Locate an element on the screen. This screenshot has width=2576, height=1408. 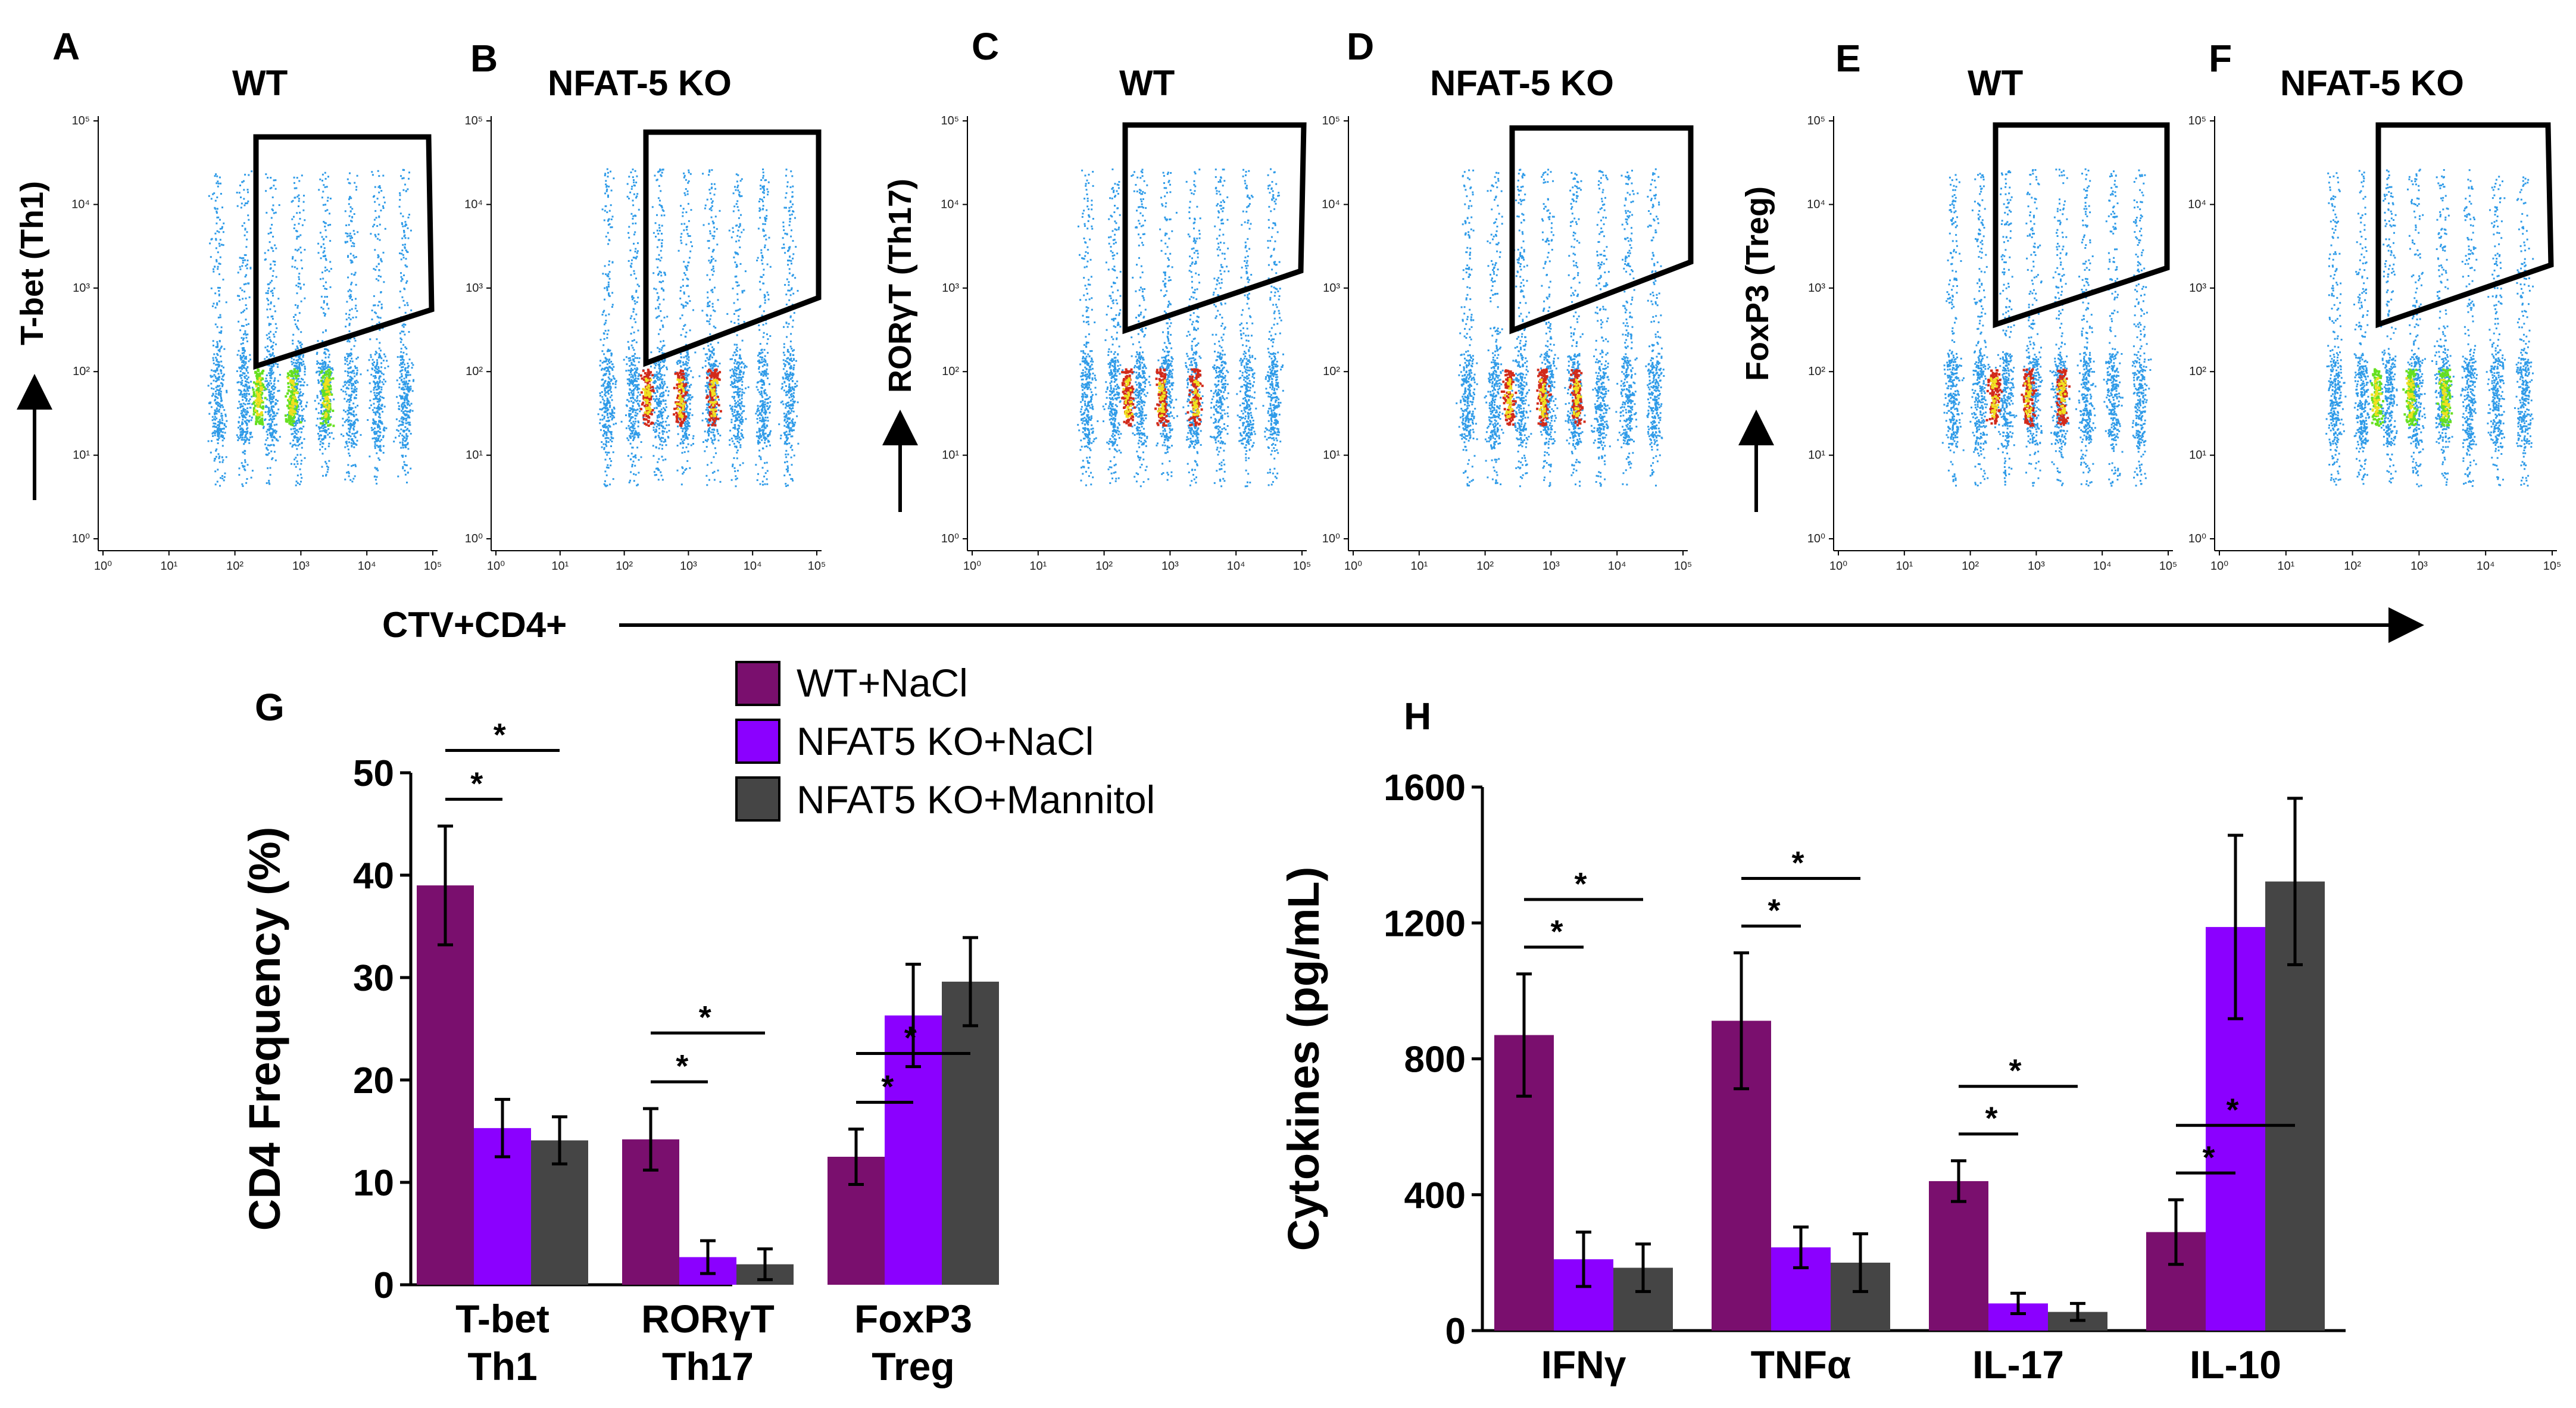
panel-letter-a: A is located at coordinates (66, 46).